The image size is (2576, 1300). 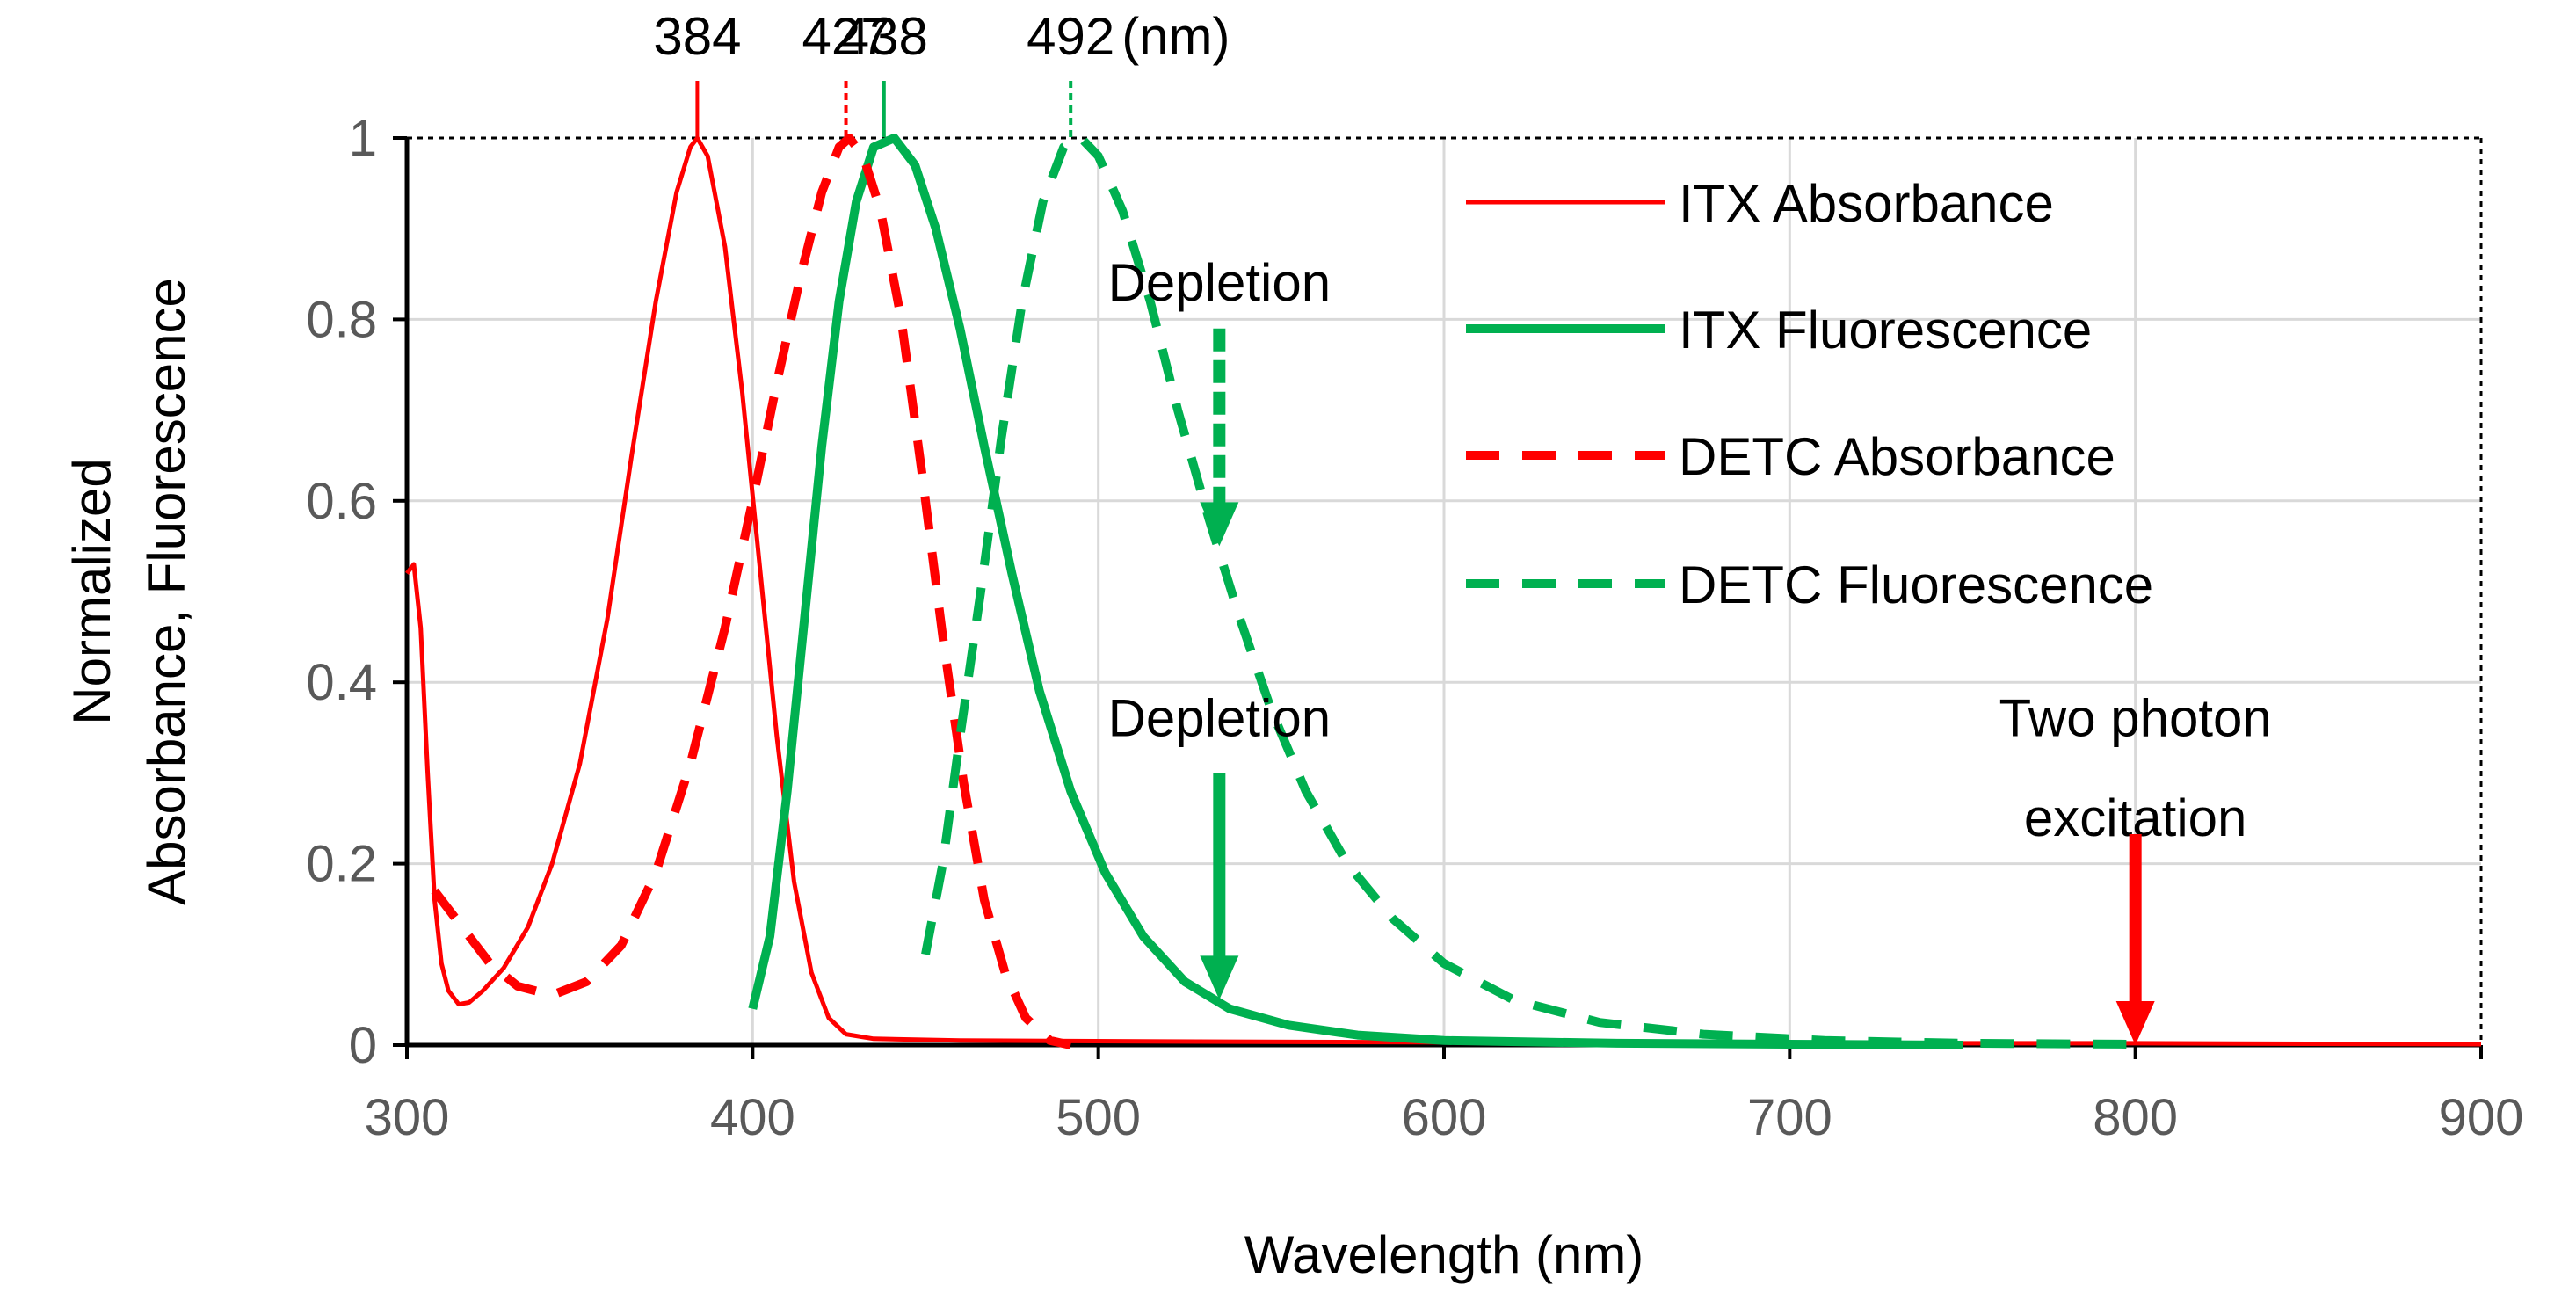 I want to click on peak-label-438: 438, so click(x=884, y=37).